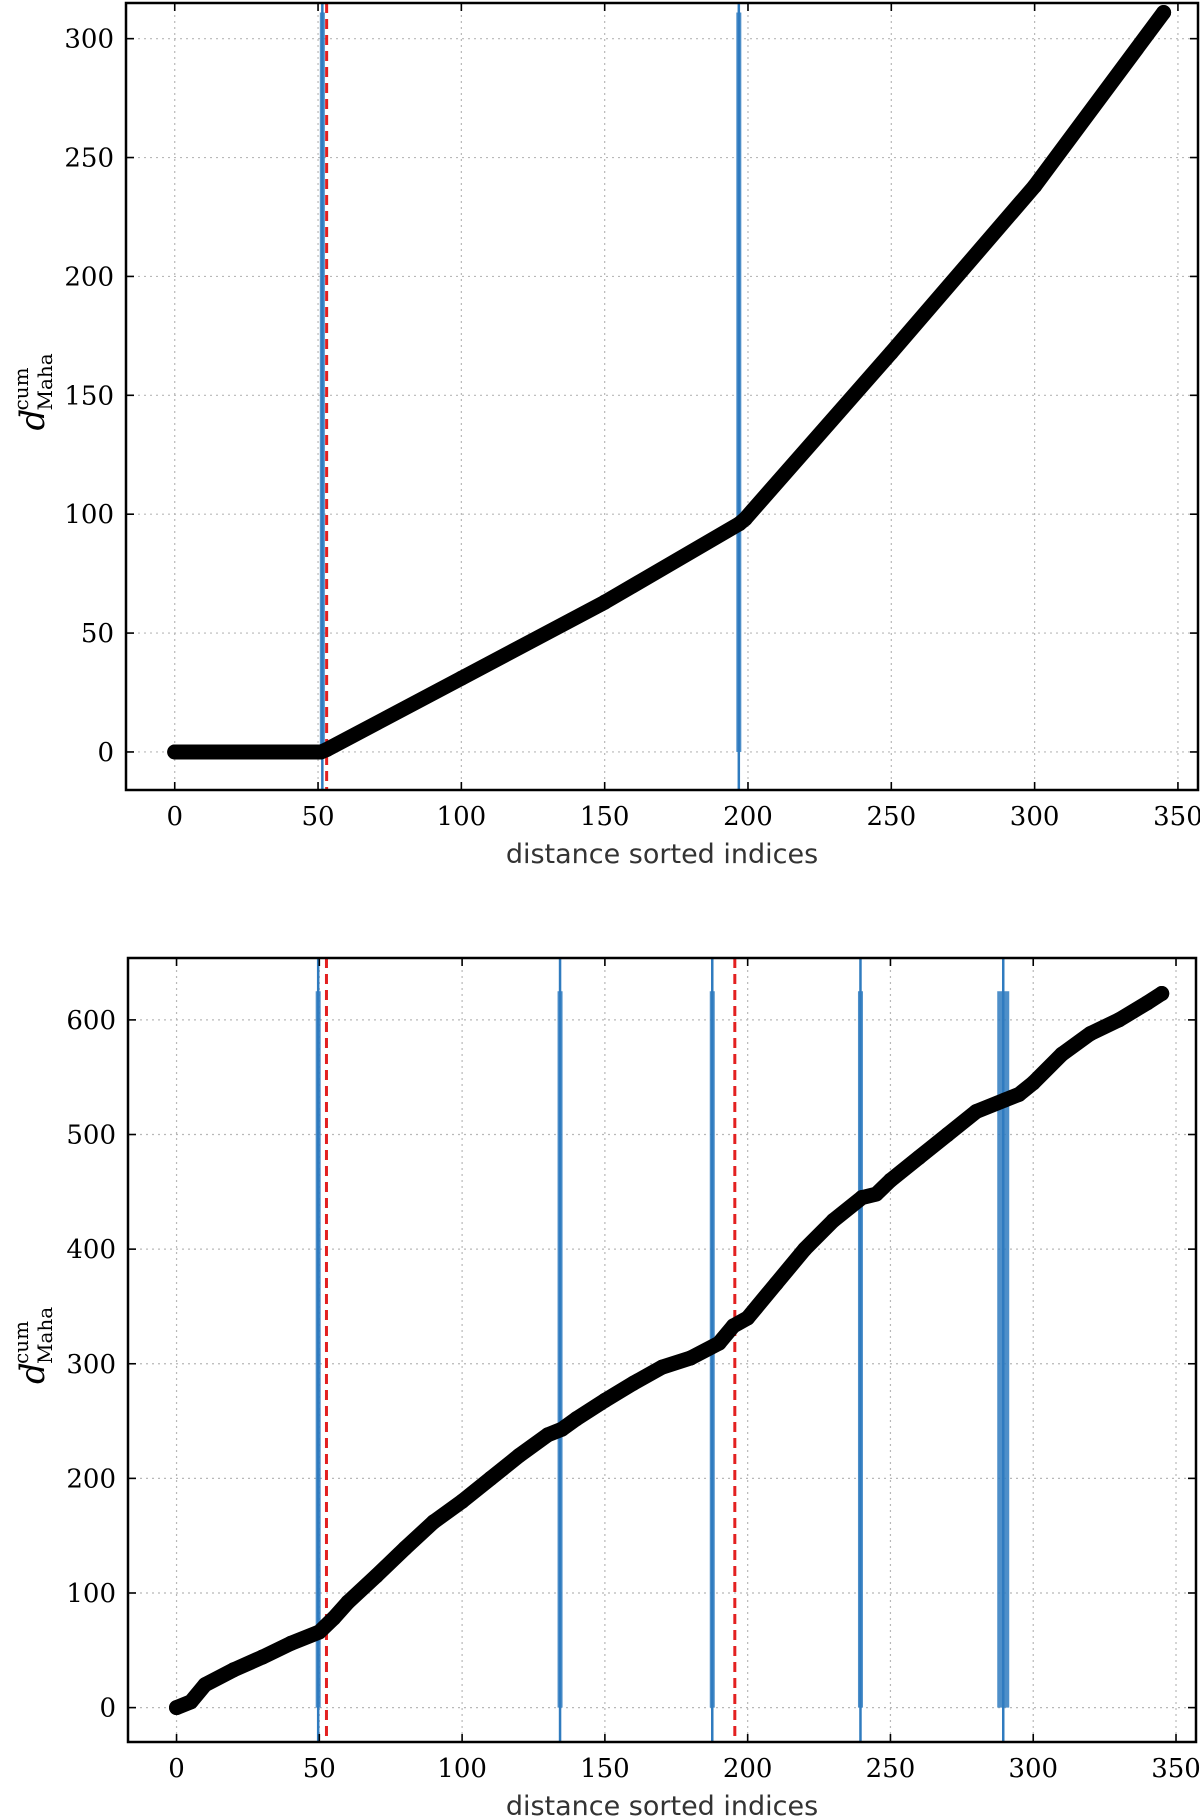  What do you see at coordinates (91, 1021) in the screenshot?
I see `y-tick-label: 600` at bounding box center [91, 1021].